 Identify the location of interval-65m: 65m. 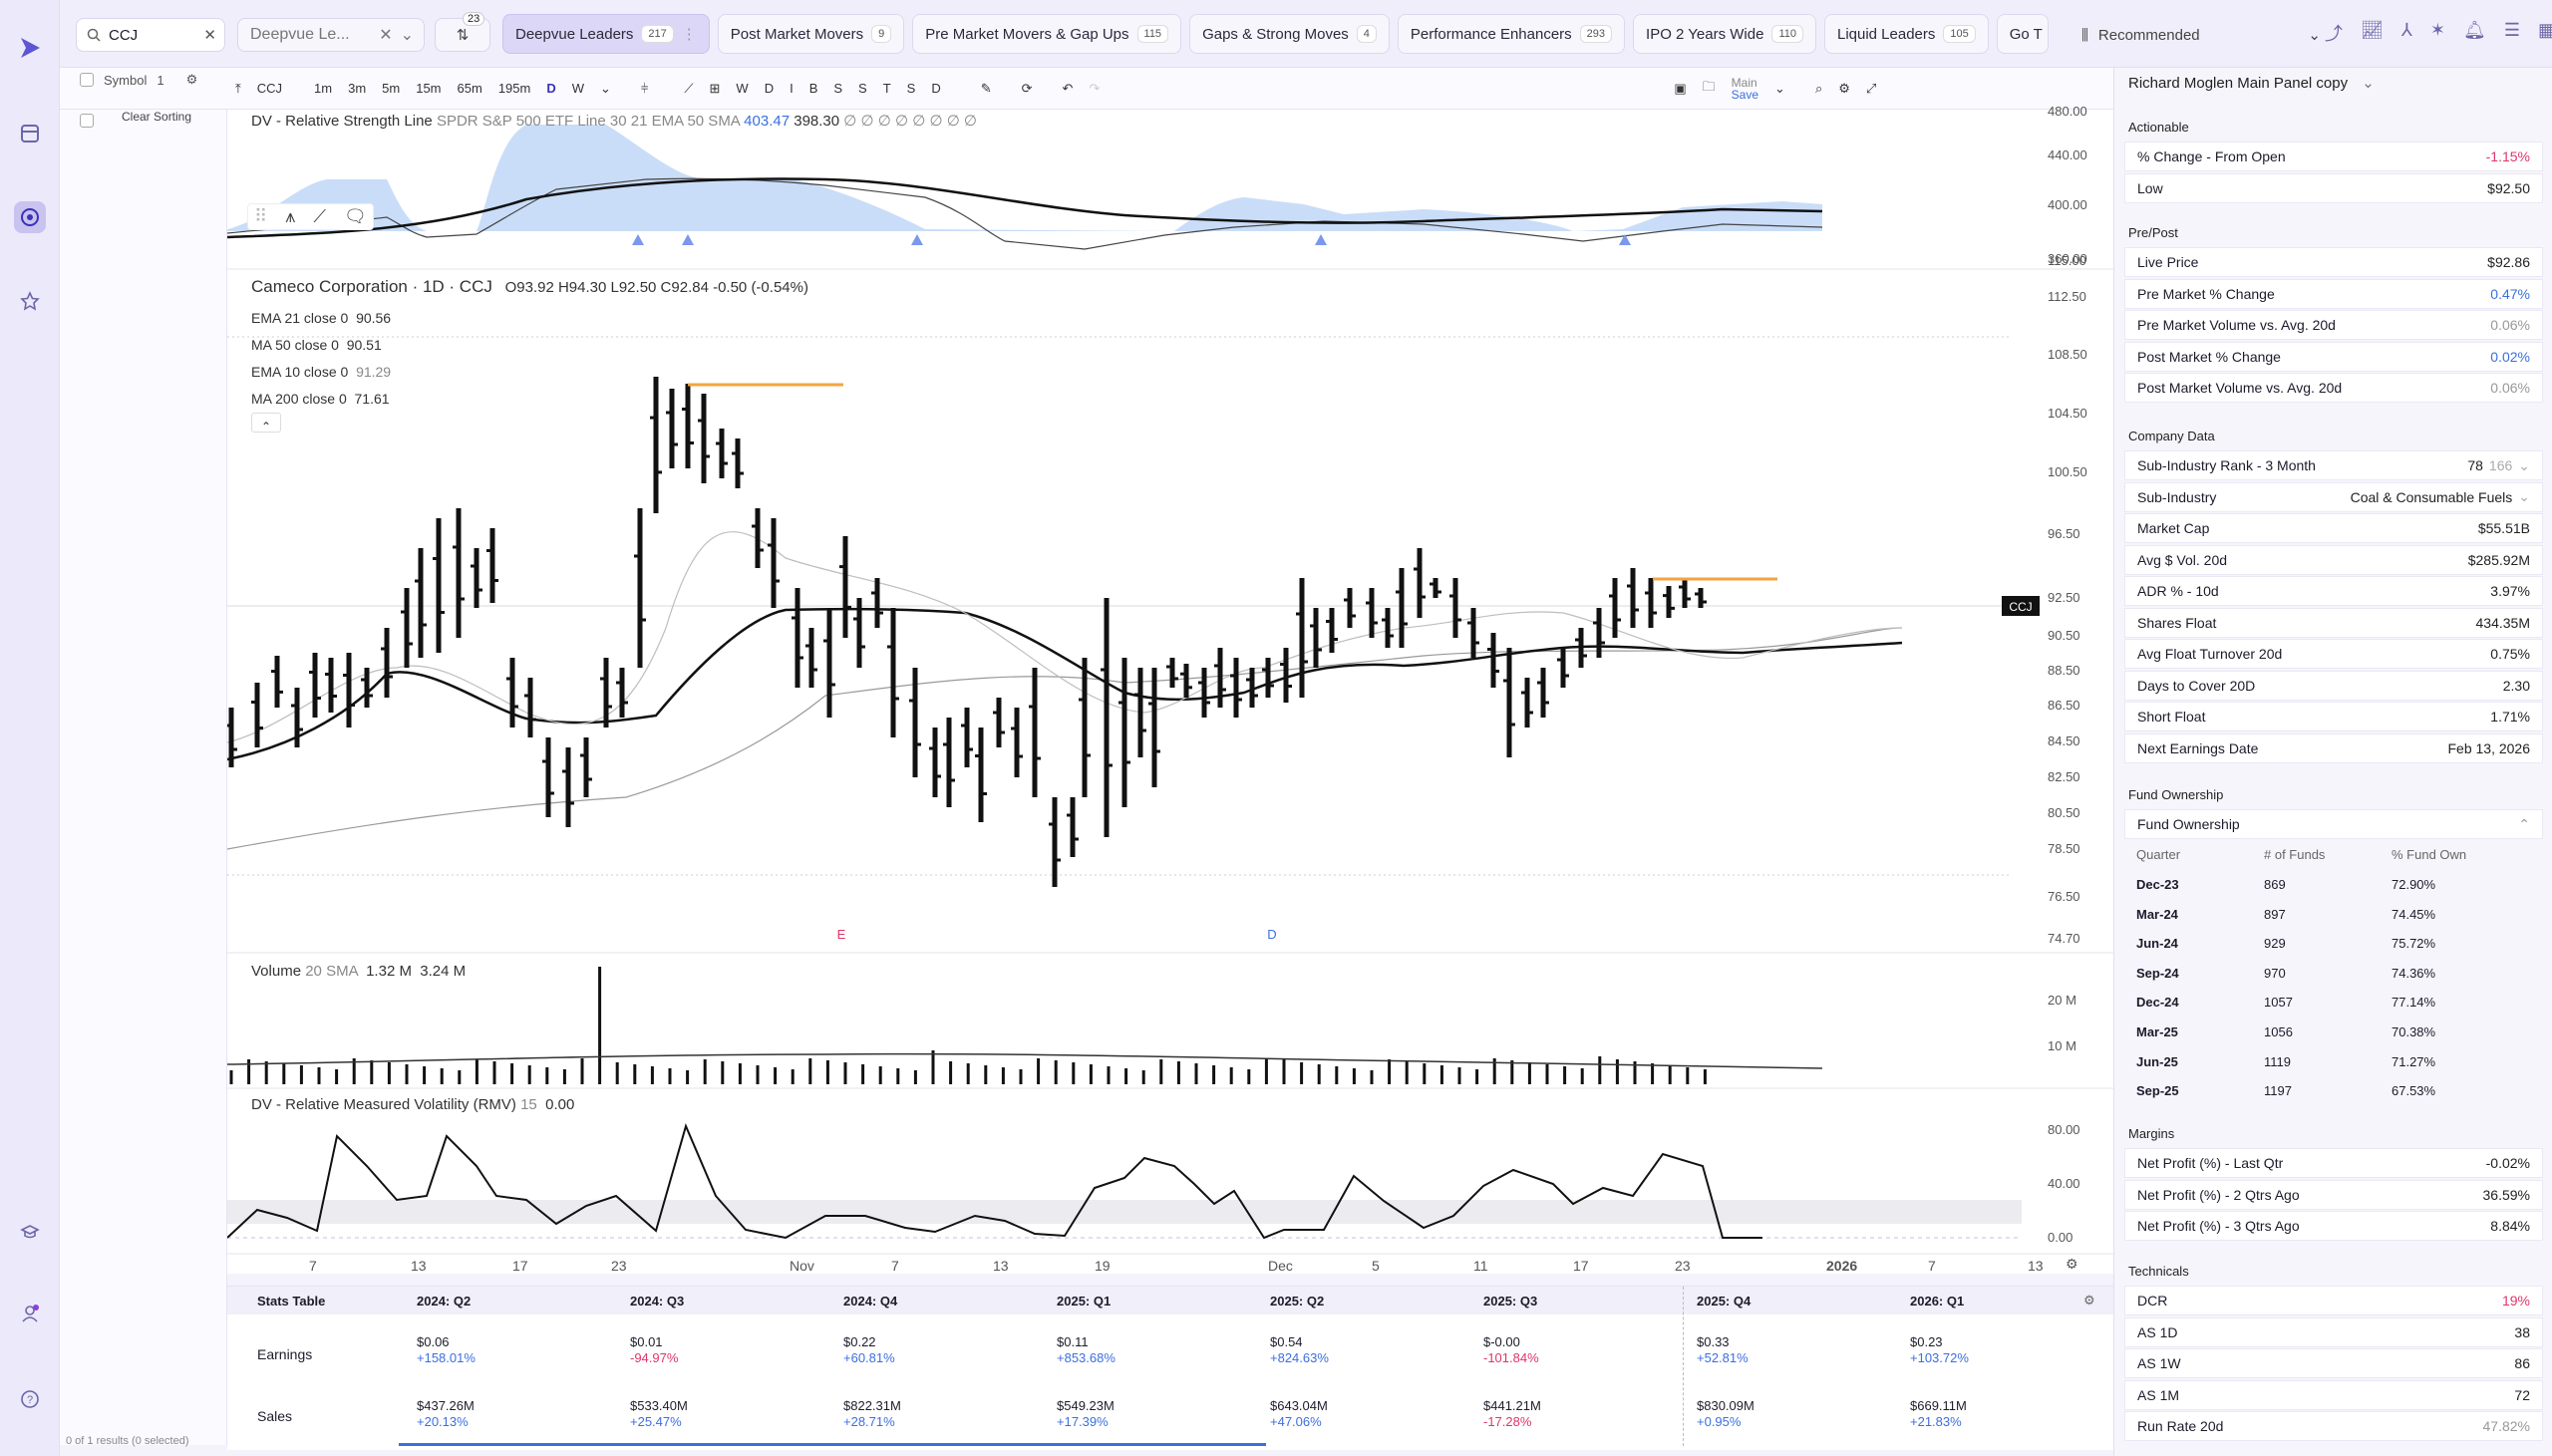
(469, 88).